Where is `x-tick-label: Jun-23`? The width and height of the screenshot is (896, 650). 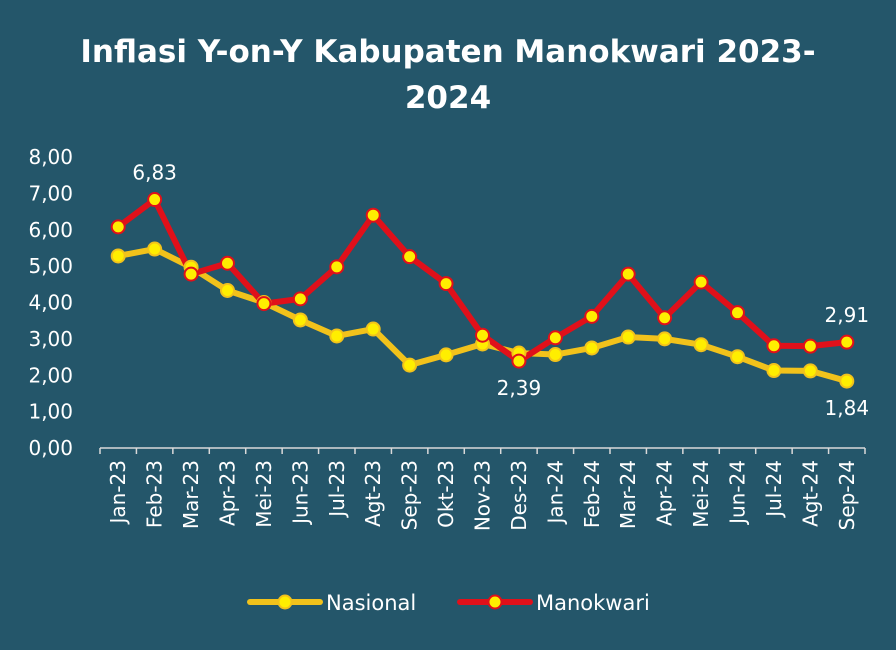 x-tick-label: Jun-23 is located at coordinates (300, 493).